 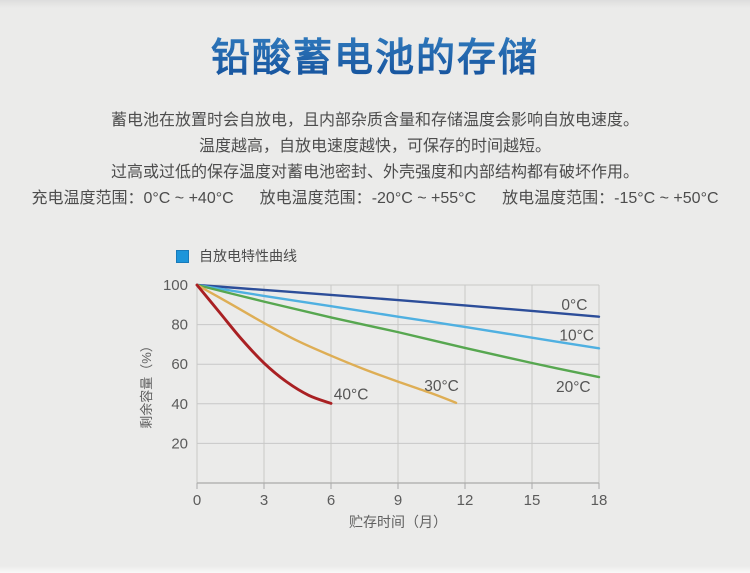 I want to click on series-label-30c: 30°C, so click(x=441, y=386).